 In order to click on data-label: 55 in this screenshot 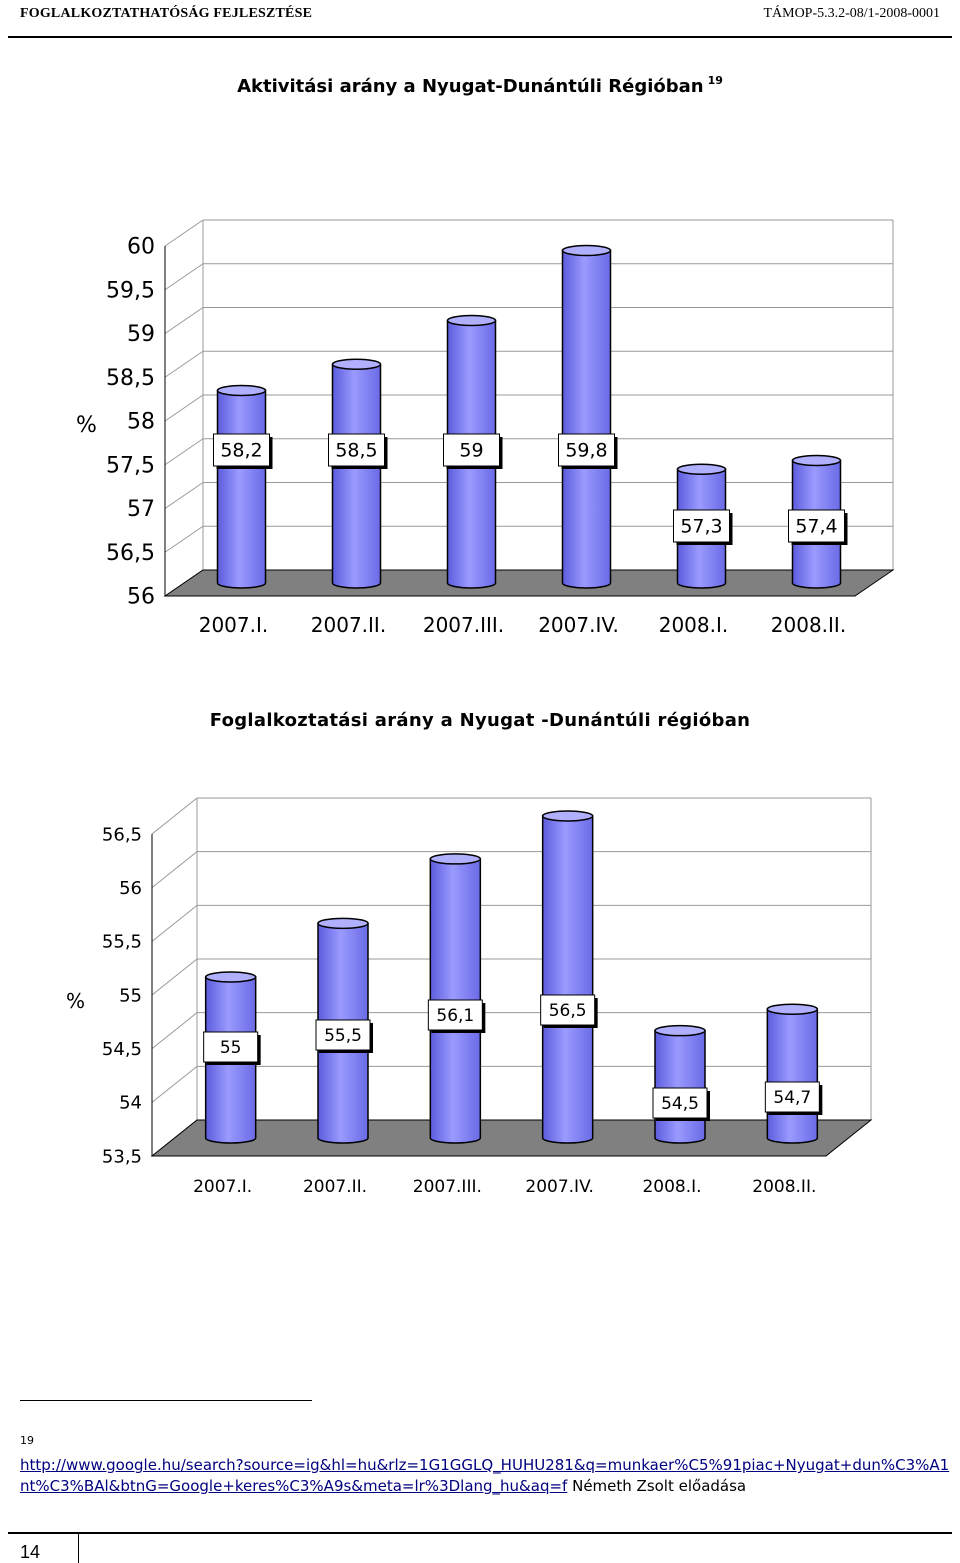, I will do `click(231, 1048)`.